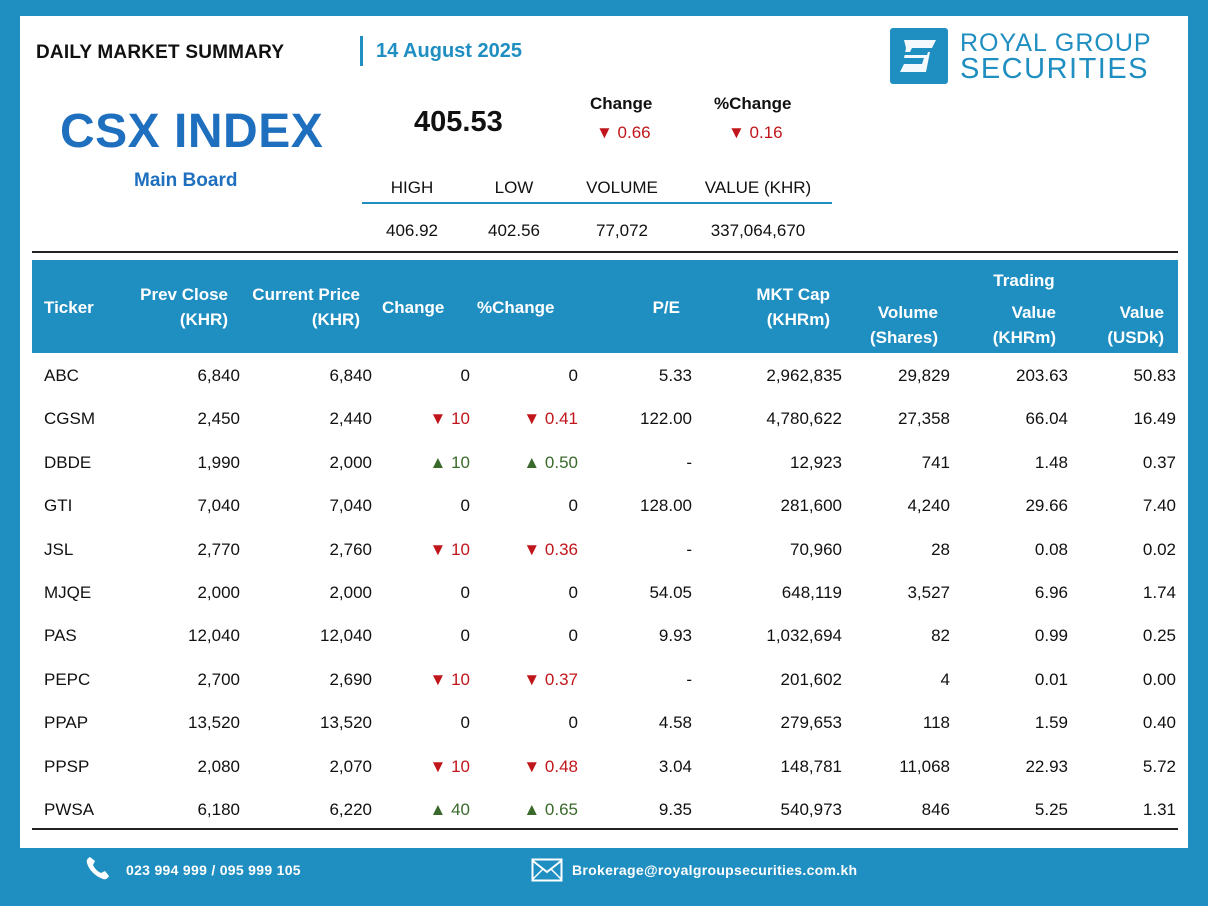 This screenshot has width=1208, height=906. Describe the element at coordinates (811, 809) in the screenshot. I see `cell-mkt-cap: 540,973` at that location.